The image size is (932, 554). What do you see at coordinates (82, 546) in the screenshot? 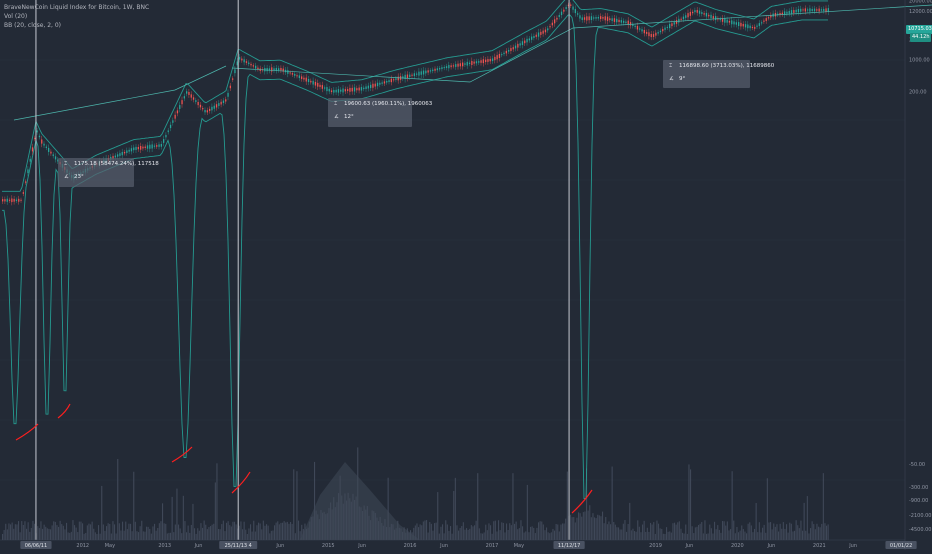
I see `time-axis-label: 2012` at bounding box center [82, 546].